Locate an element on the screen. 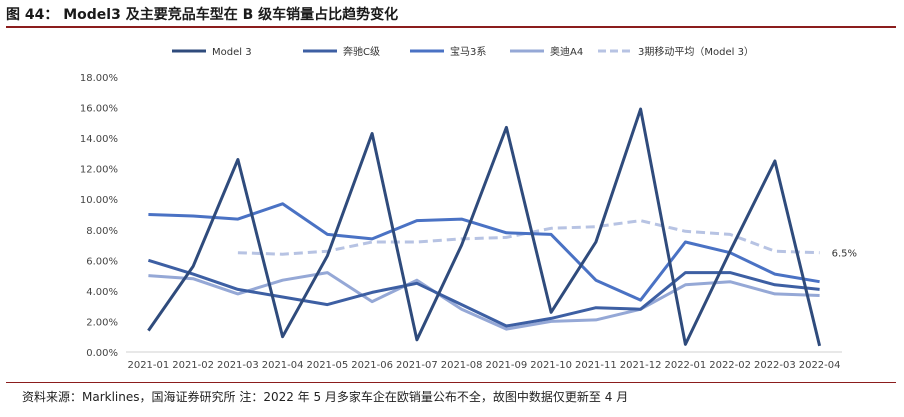  x-tick-label: 2021-05 is located at coordinates (327, 365).